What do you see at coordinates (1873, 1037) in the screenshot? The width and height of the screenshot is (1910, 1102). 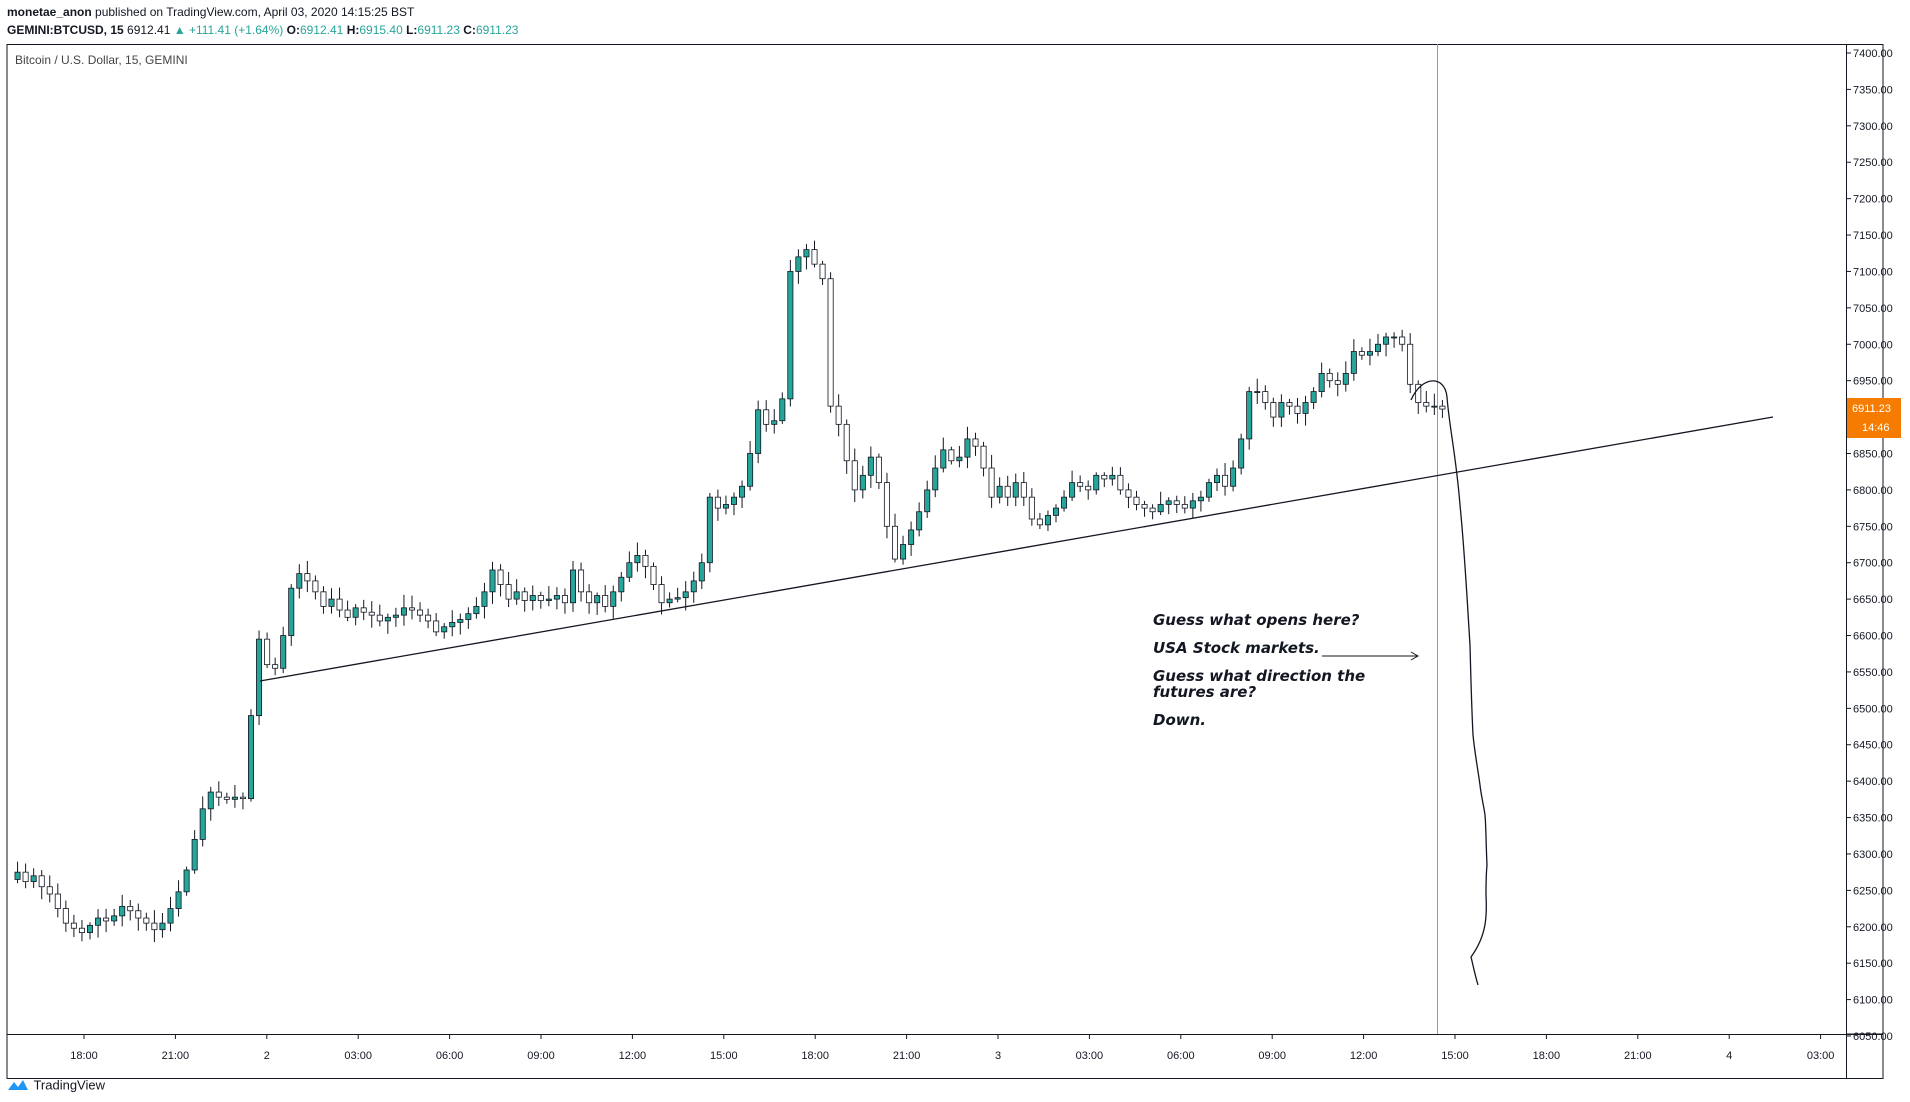 I see `price-tick-label: 6050.00` at bounding box center [1873, 1037].